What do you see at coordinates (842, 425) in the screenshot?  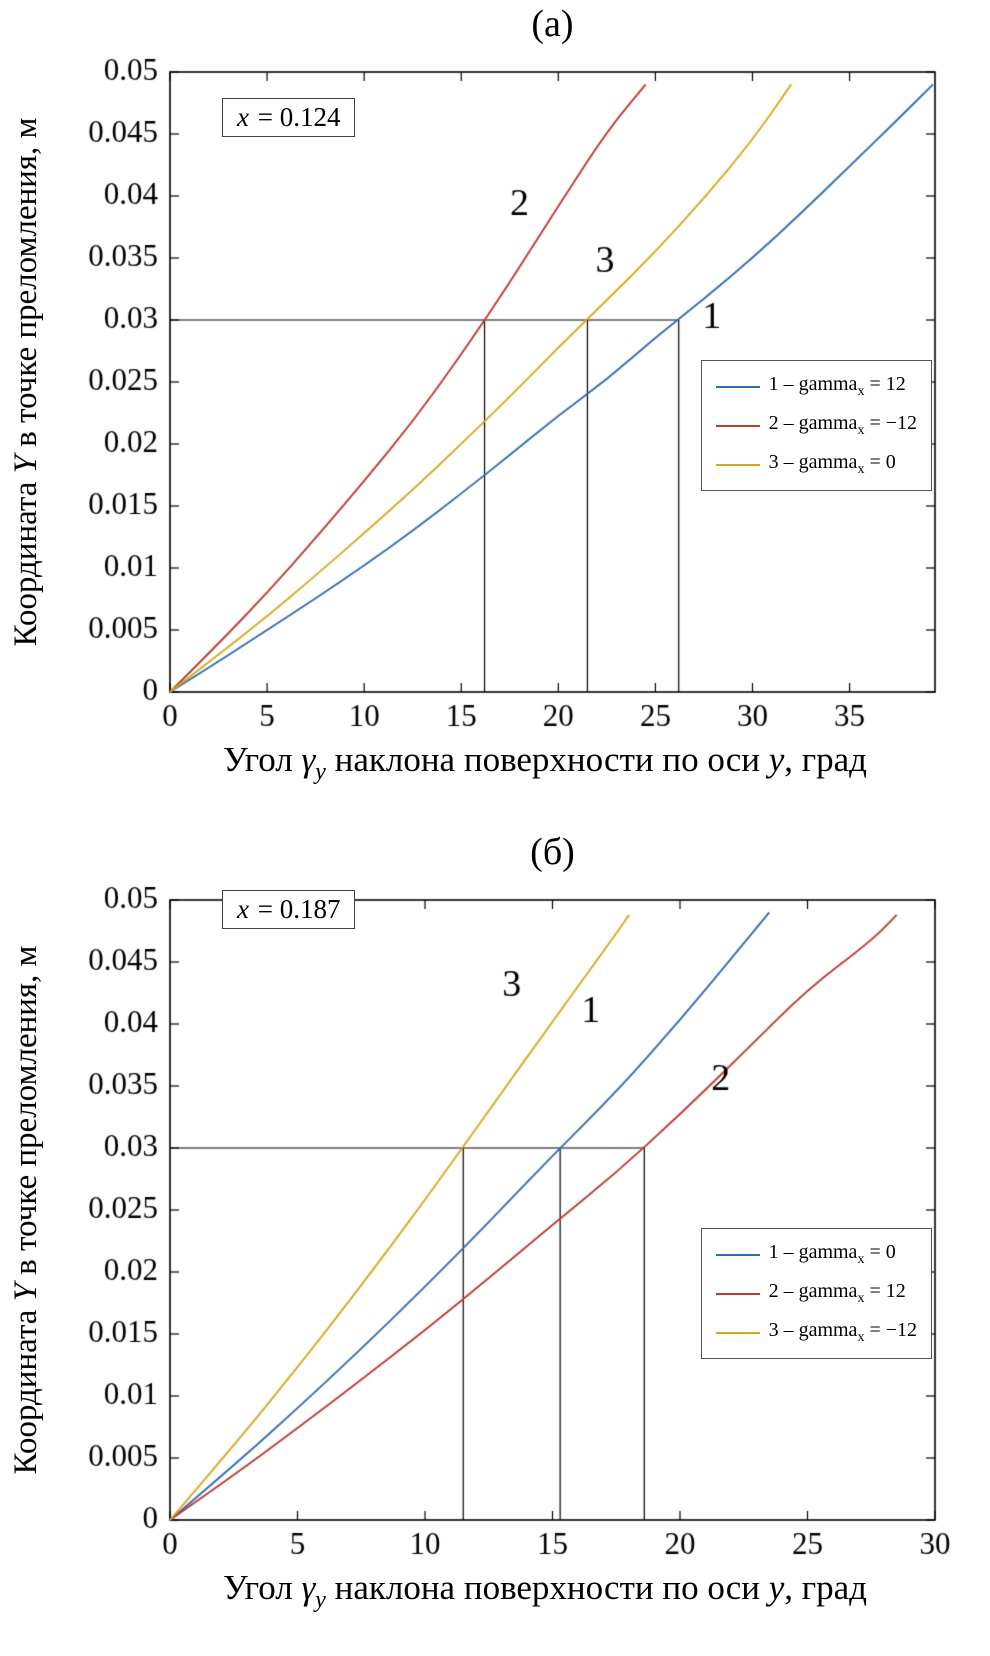 I see `legend-label: 2 – gammax = −12` at bounding box center [842, 425].